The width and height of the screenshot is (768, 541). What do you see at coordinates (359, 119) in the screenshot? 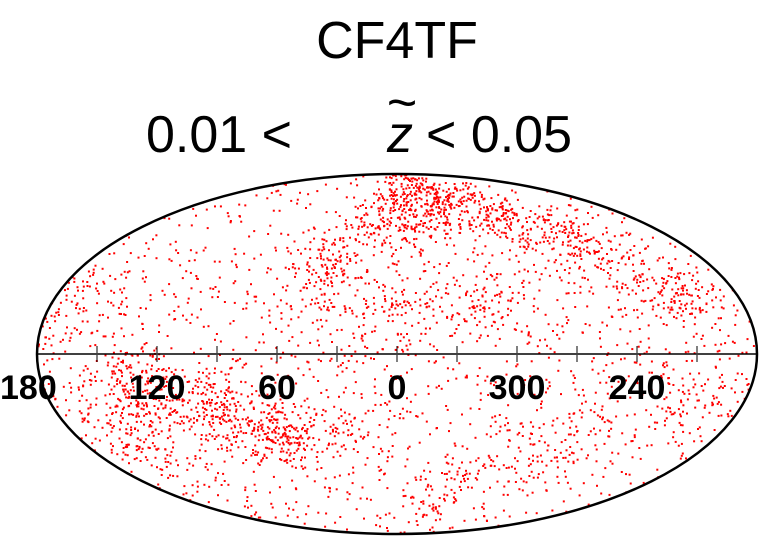
I see `chart-subtitle: 0.01 < z ~ < 0.05` at bounding box center [359, 119].